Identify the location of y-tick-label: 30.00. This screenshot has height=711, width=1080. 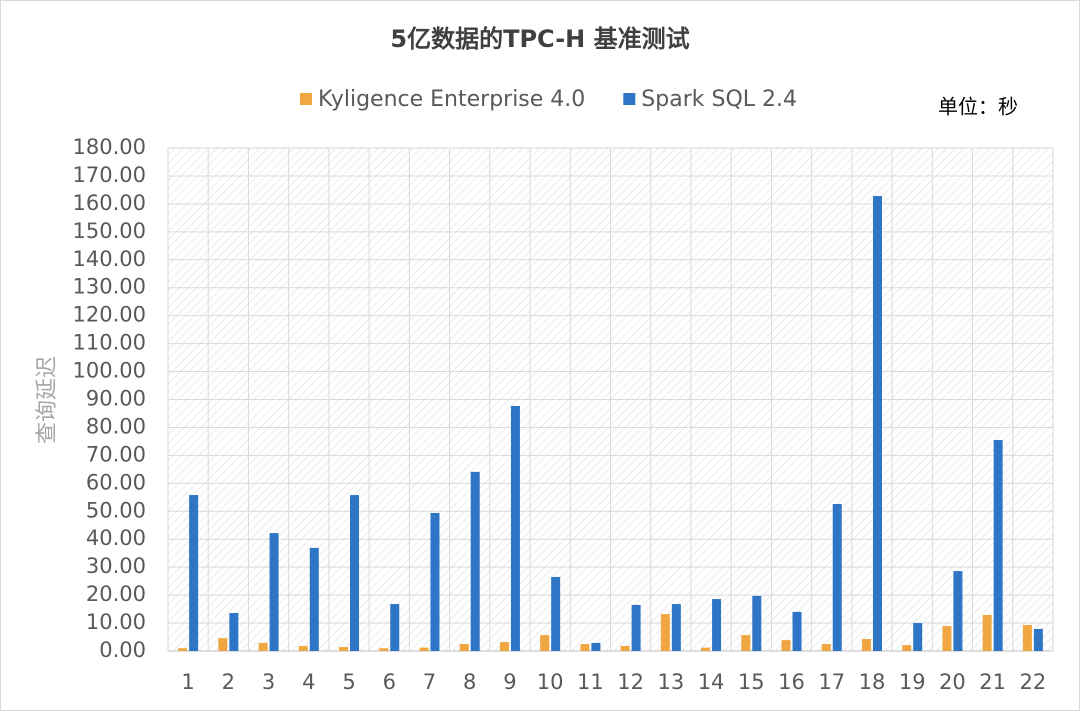
(116, 566).